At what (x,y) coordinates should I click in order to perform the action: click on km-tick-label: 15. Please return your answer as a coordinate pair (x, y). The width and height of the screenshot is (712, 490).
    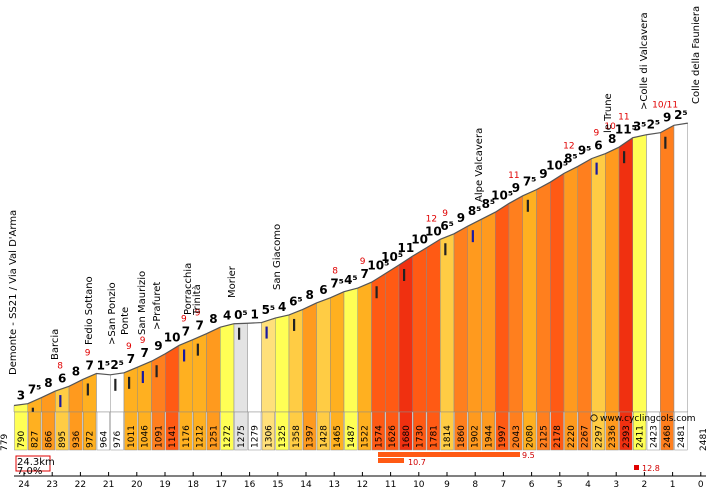
    Looking at the image, I should click on (277, 485).